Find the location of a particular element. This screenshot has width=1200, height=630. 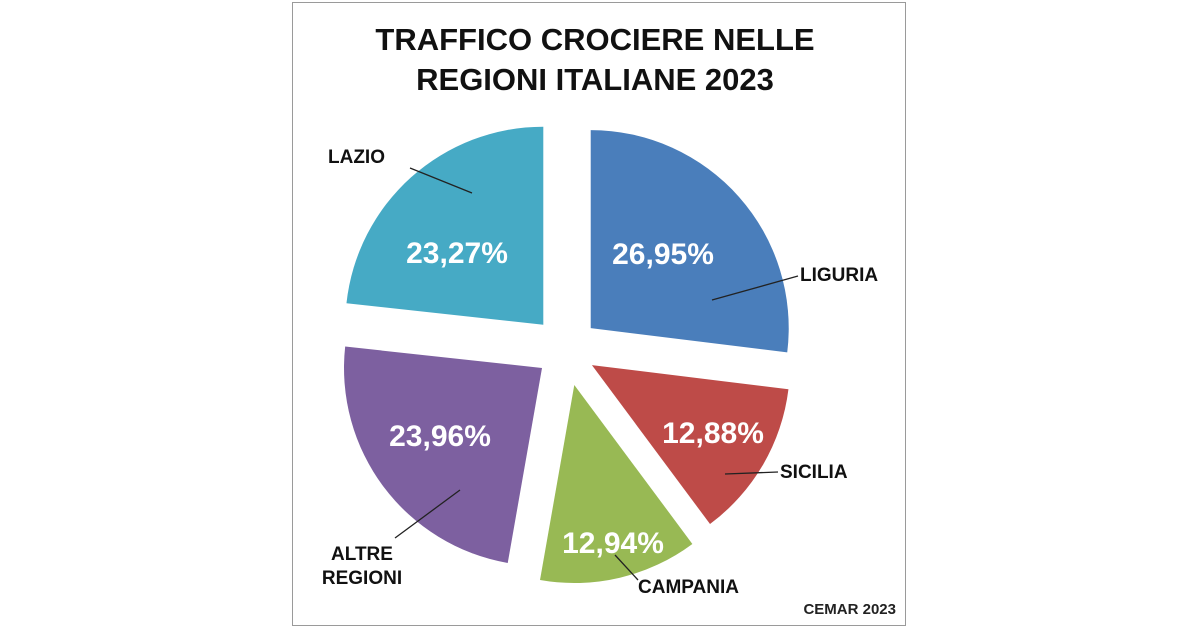

chart-title-line-2: REGIONI ITALIANE 2023 is located at coordinates (595, 79).